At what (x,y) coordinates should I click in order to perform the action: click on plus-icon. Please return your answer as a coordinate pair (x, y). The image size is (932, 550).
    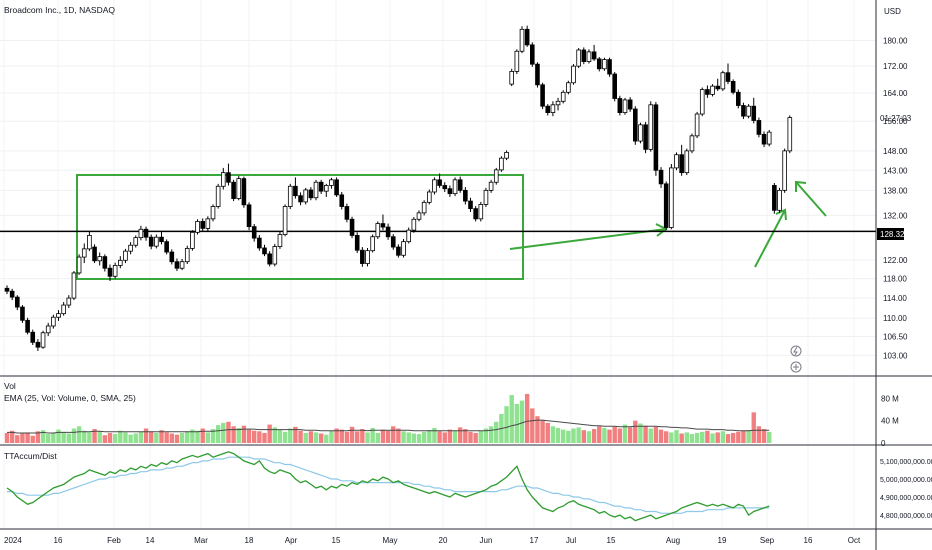
    Looking at the image, I should click on (796, 367).